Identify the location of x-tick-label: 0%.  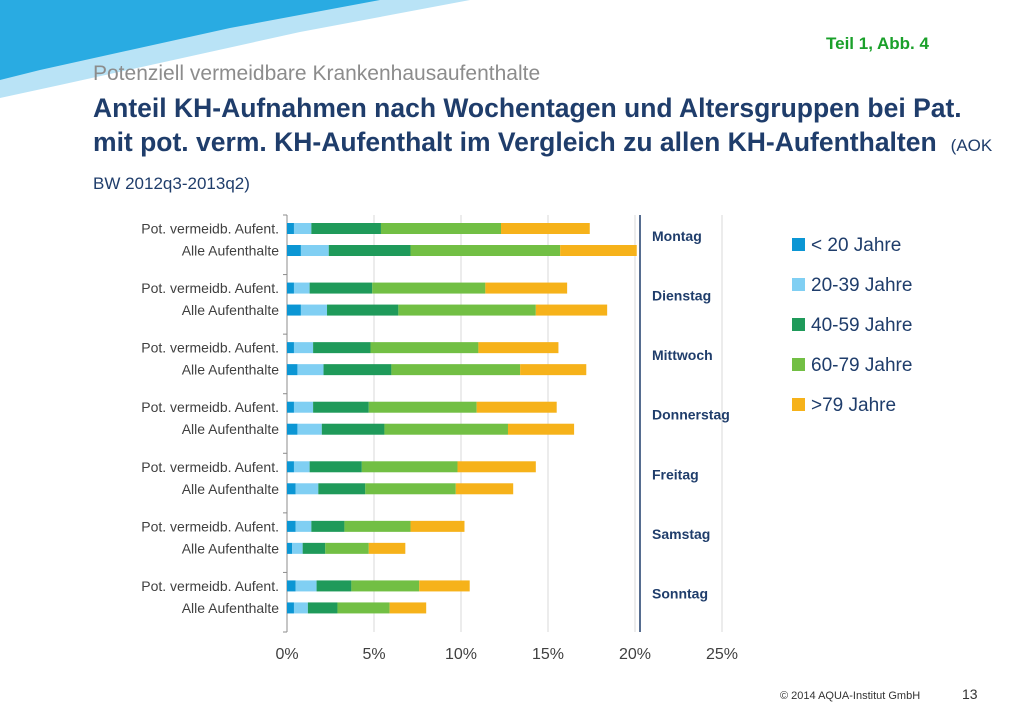
(286, 654).